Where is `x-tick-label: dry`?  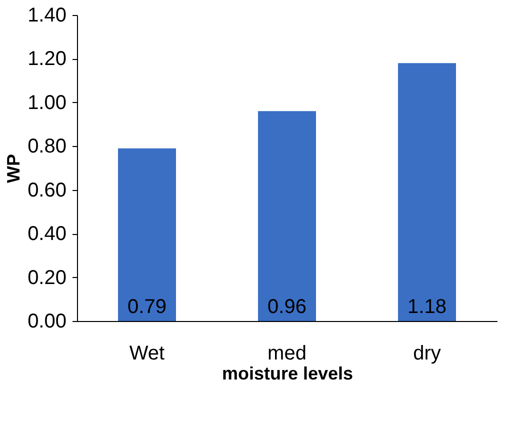
x-tick-label: dry is located at coordinates (427, 353).